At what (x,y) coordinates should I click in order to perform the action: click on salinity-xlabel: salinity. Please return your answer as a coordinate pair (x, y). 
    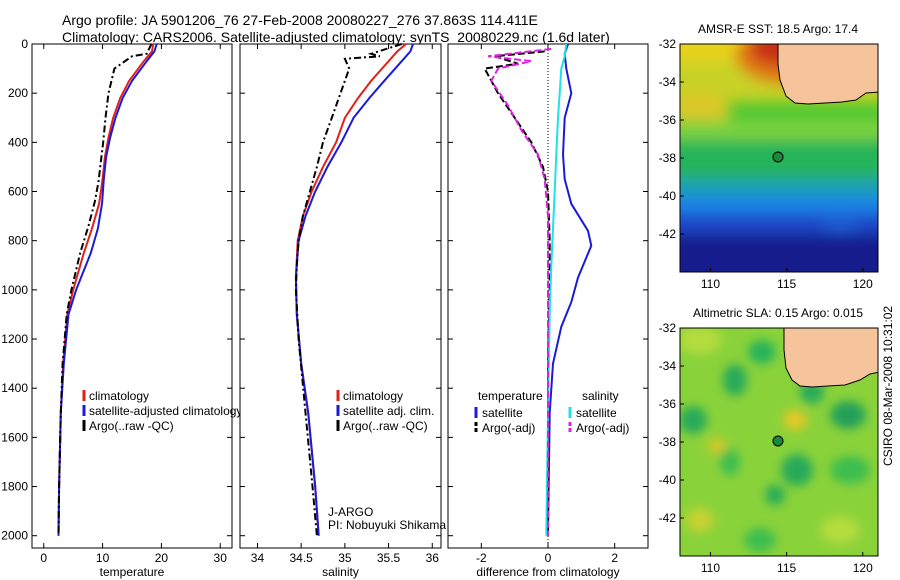
    Looking at the image, I should click on (340, 572).